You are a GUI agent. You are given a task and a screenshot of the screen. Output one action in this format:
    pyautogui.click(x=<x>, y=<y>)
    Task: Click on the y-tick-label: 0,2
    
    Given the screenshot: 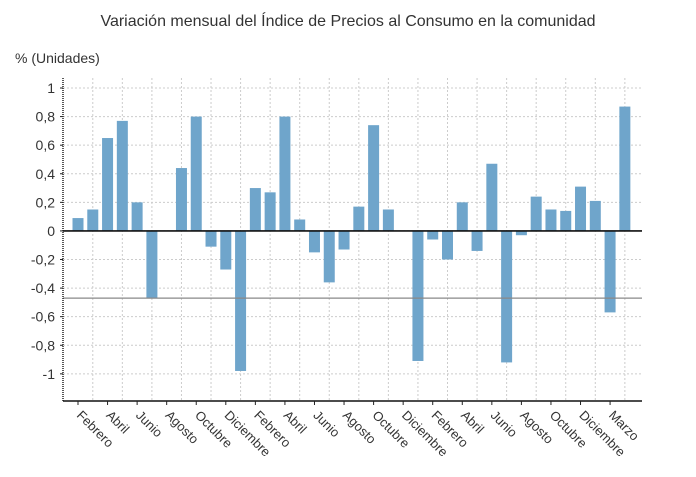 What is the action you would take?
    pyautogui.click(x=46, y=202)
    